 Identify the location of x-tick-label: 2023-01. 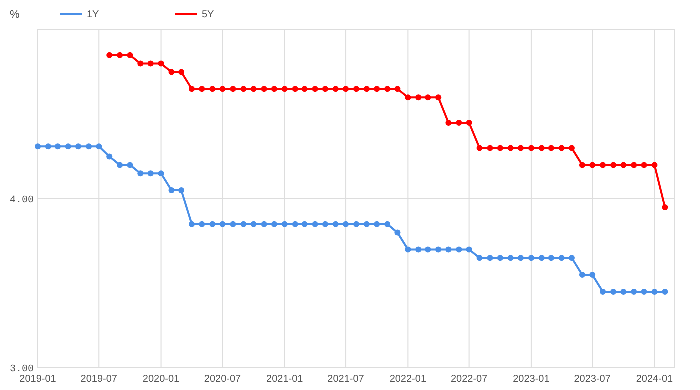
(531, 379).